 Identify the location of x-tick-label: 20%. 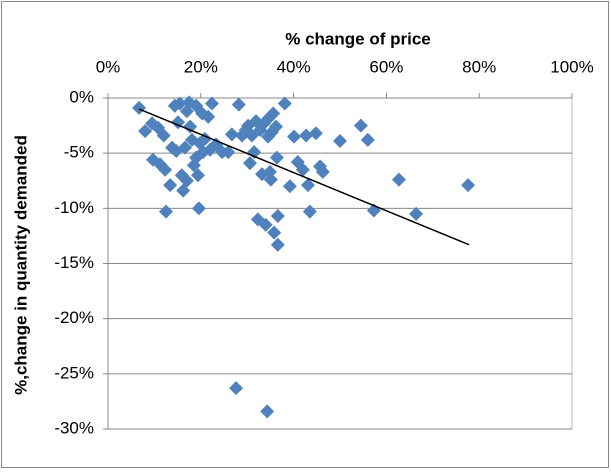
(201, 66).